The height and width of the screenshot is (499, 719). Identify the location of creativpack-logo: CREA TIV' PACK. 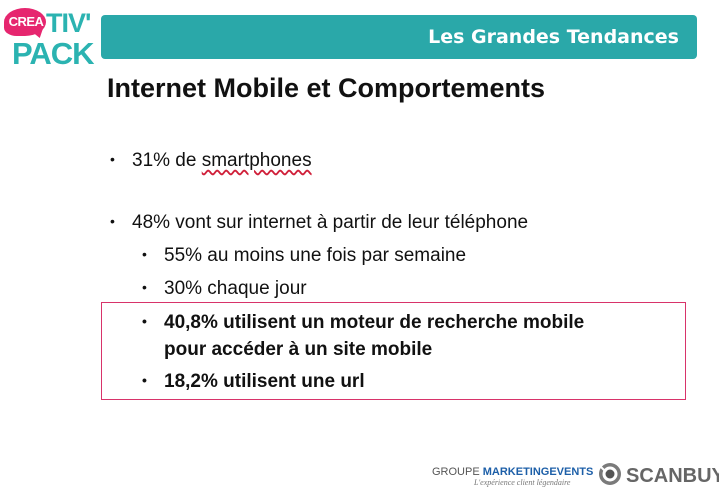
(51, 39).